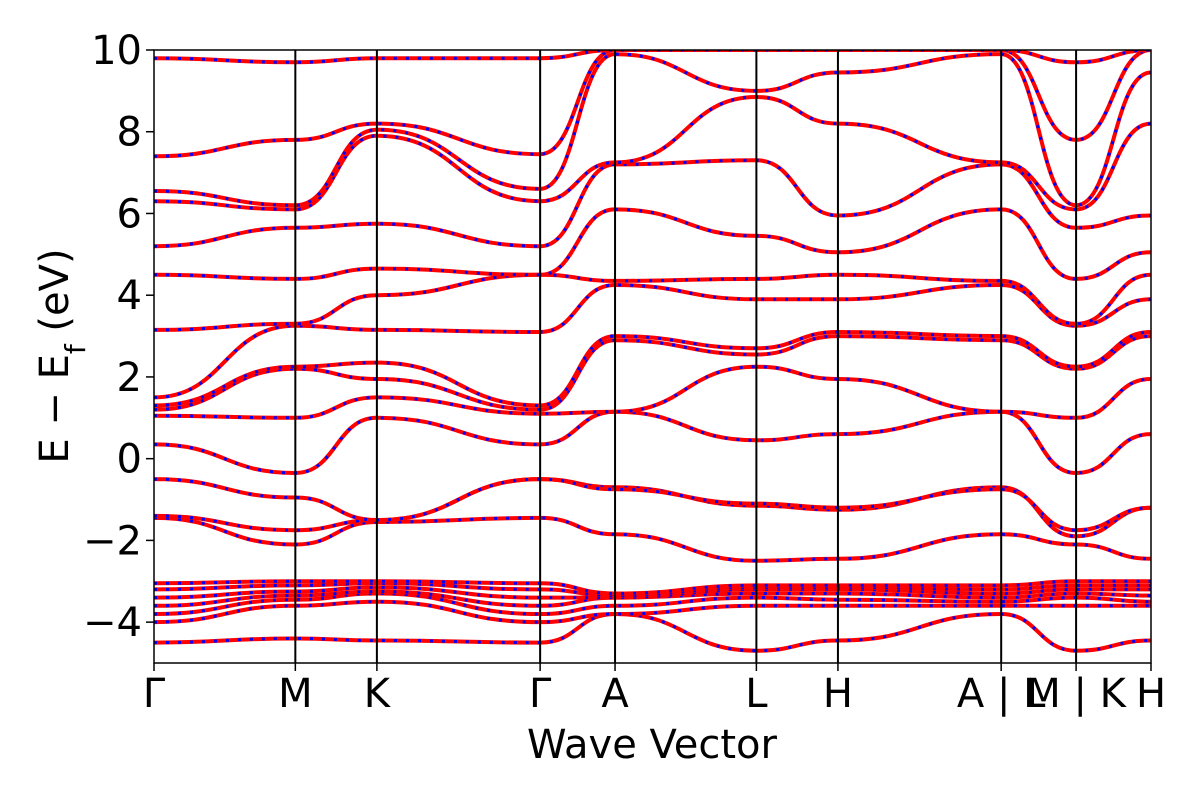 The image size is (1200, 800). What do you see at coordinates (116, 51) in the screenshot?
I see `y-tick-label: 10` at bounding box center [116, 51].